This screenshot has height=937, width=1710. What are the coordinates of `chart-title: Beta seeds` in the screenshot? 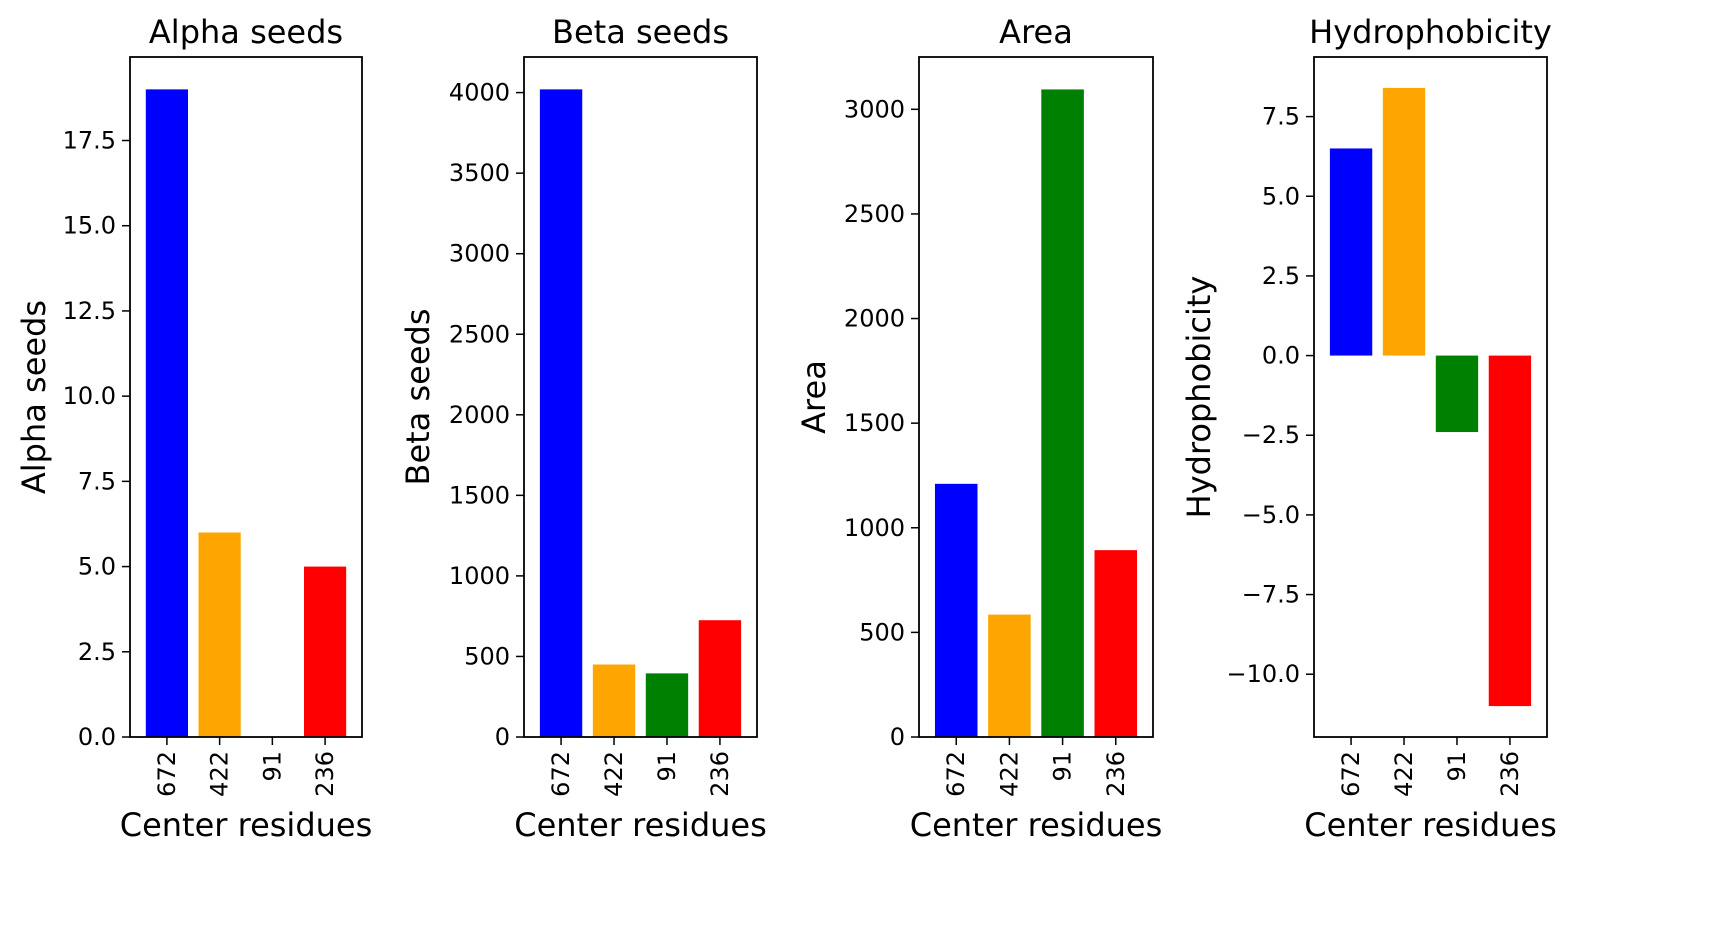 It's located at (640, 32).